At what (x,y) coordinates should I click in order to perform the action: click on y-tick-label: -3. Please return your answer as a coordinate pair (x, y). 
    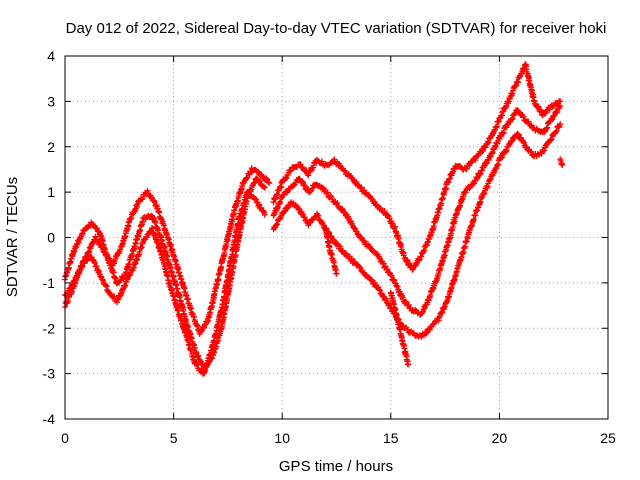
    Looking at the image, I should click on (49, 374).